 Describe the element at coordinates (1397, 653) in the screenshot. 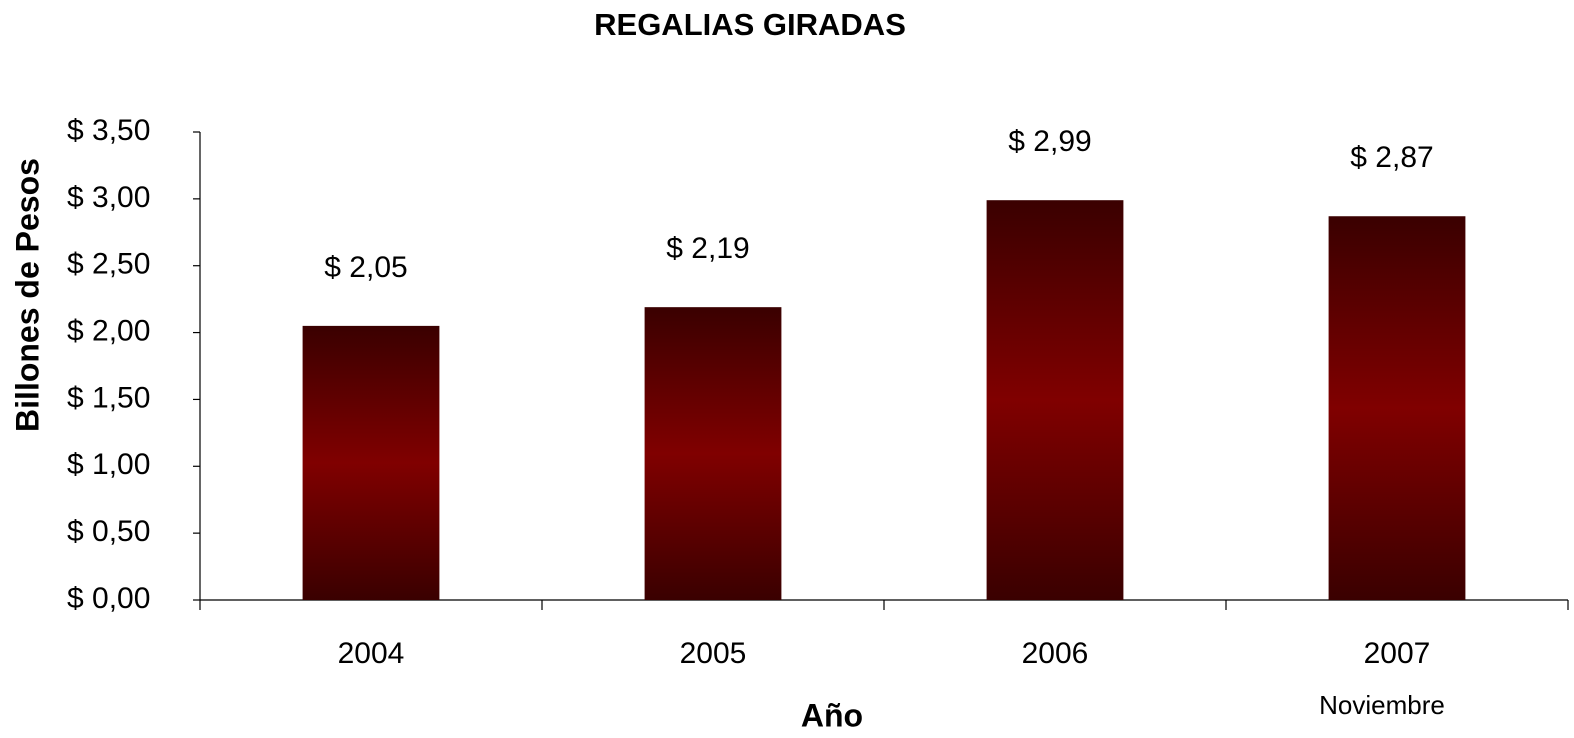

I see `x-tick-label: 2007` at that location.